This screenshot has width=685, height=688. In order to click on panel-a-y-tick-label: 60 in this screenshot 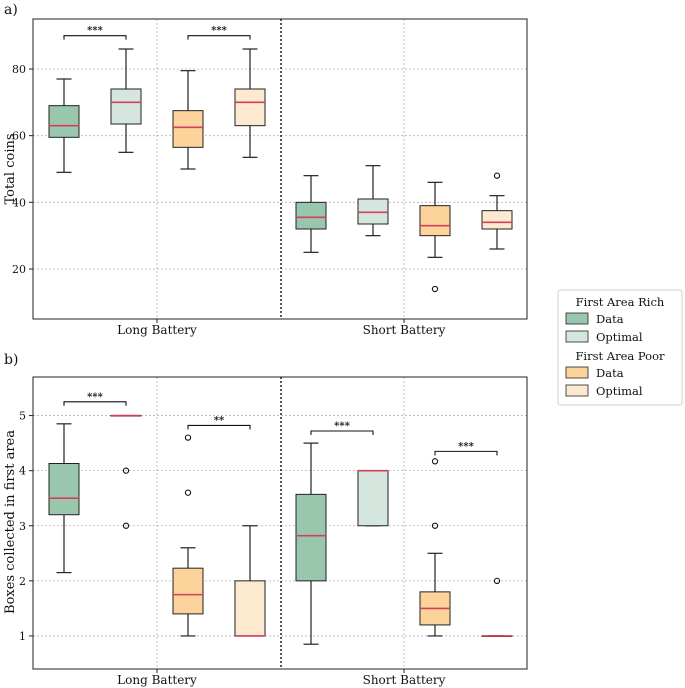, I will do `click(19, 136)`.